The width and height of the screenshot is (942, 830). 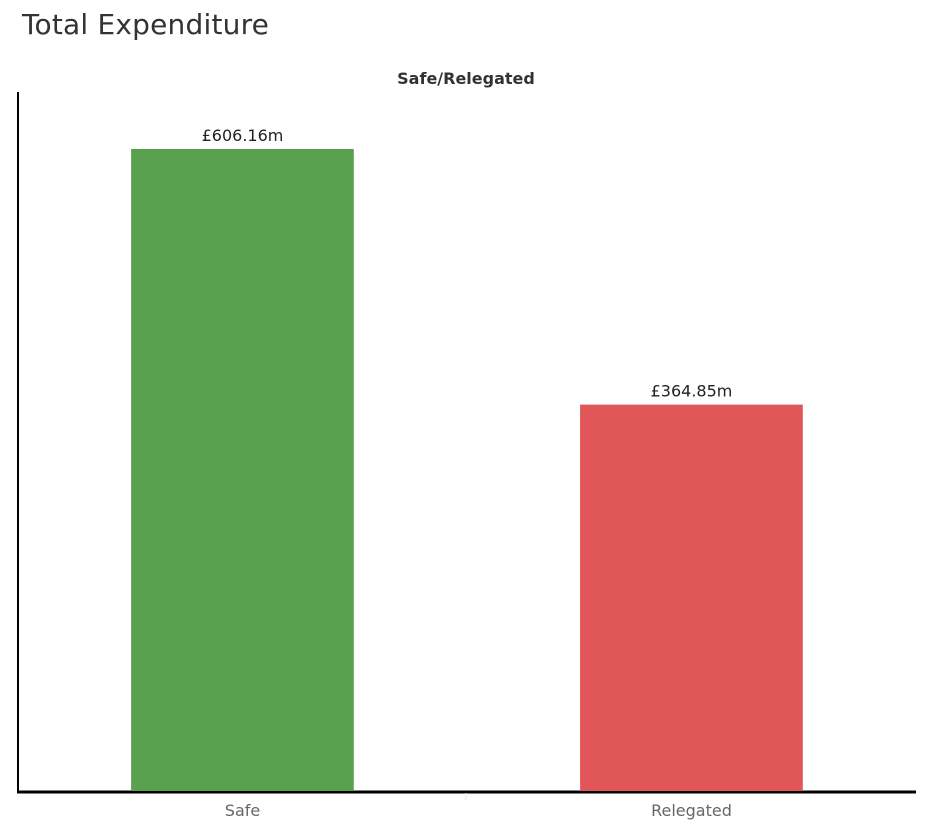 What do you see at coordinates (242, 810) in the screenshot?
I see `x-tick-label-safe: Safe` at bounding box center [242, 810].